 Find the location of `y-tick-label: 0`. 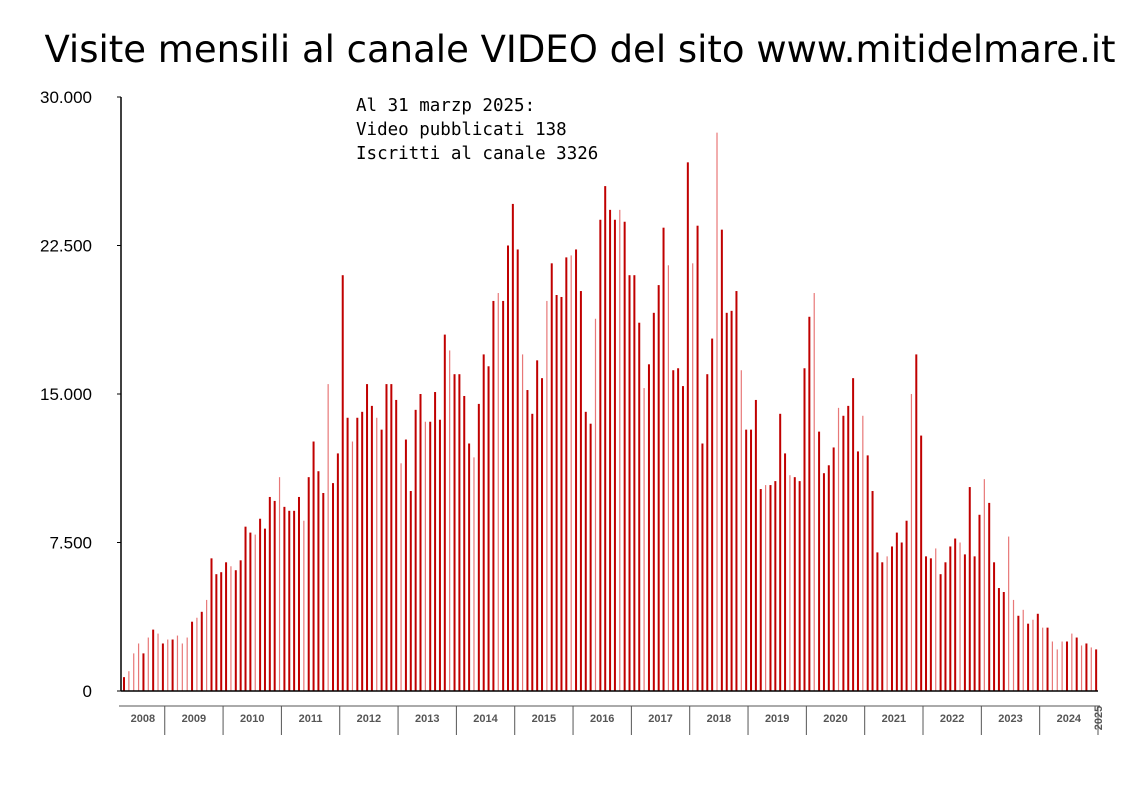

y-tick-label: 0 is located at coordinates (87, 691).